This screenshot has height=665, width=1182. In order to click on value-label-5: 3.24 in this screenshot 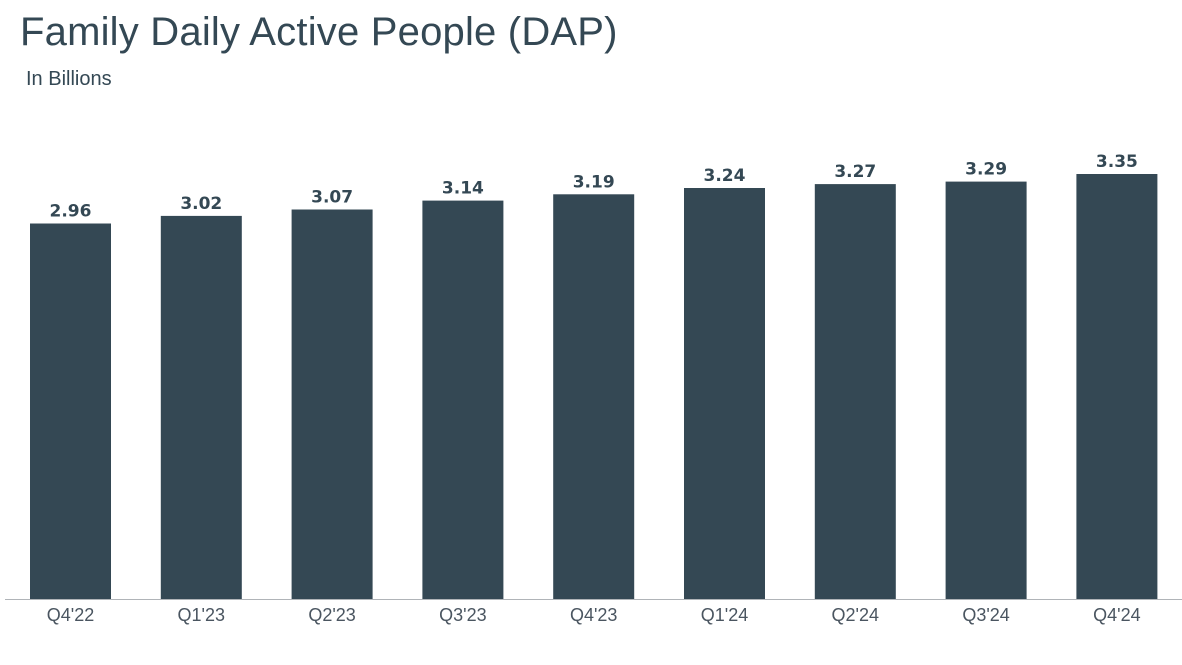, I will do `click(725, 176)`.